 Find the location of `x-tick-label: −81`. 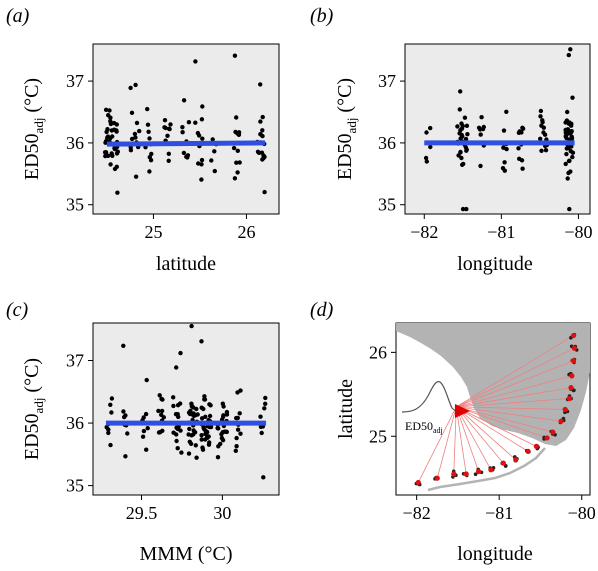

x-tick-label: −81 is located at coordinates (499, 513).